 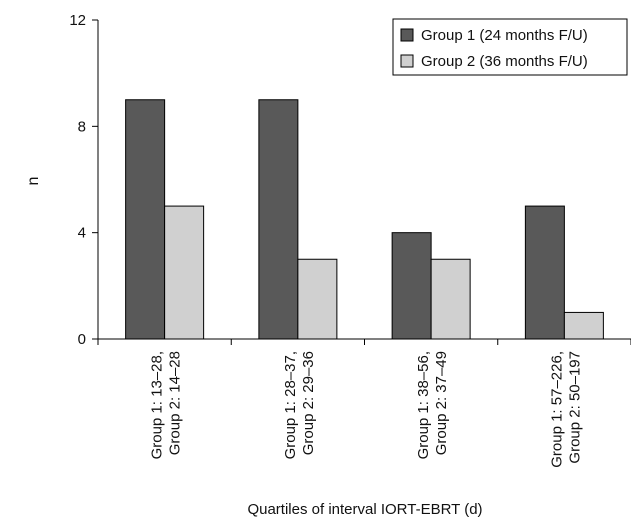 What do you see at coordinates (77, 20) in the screenshot?
I see `y-tick-label: 12` at bounding box center [77, 20].